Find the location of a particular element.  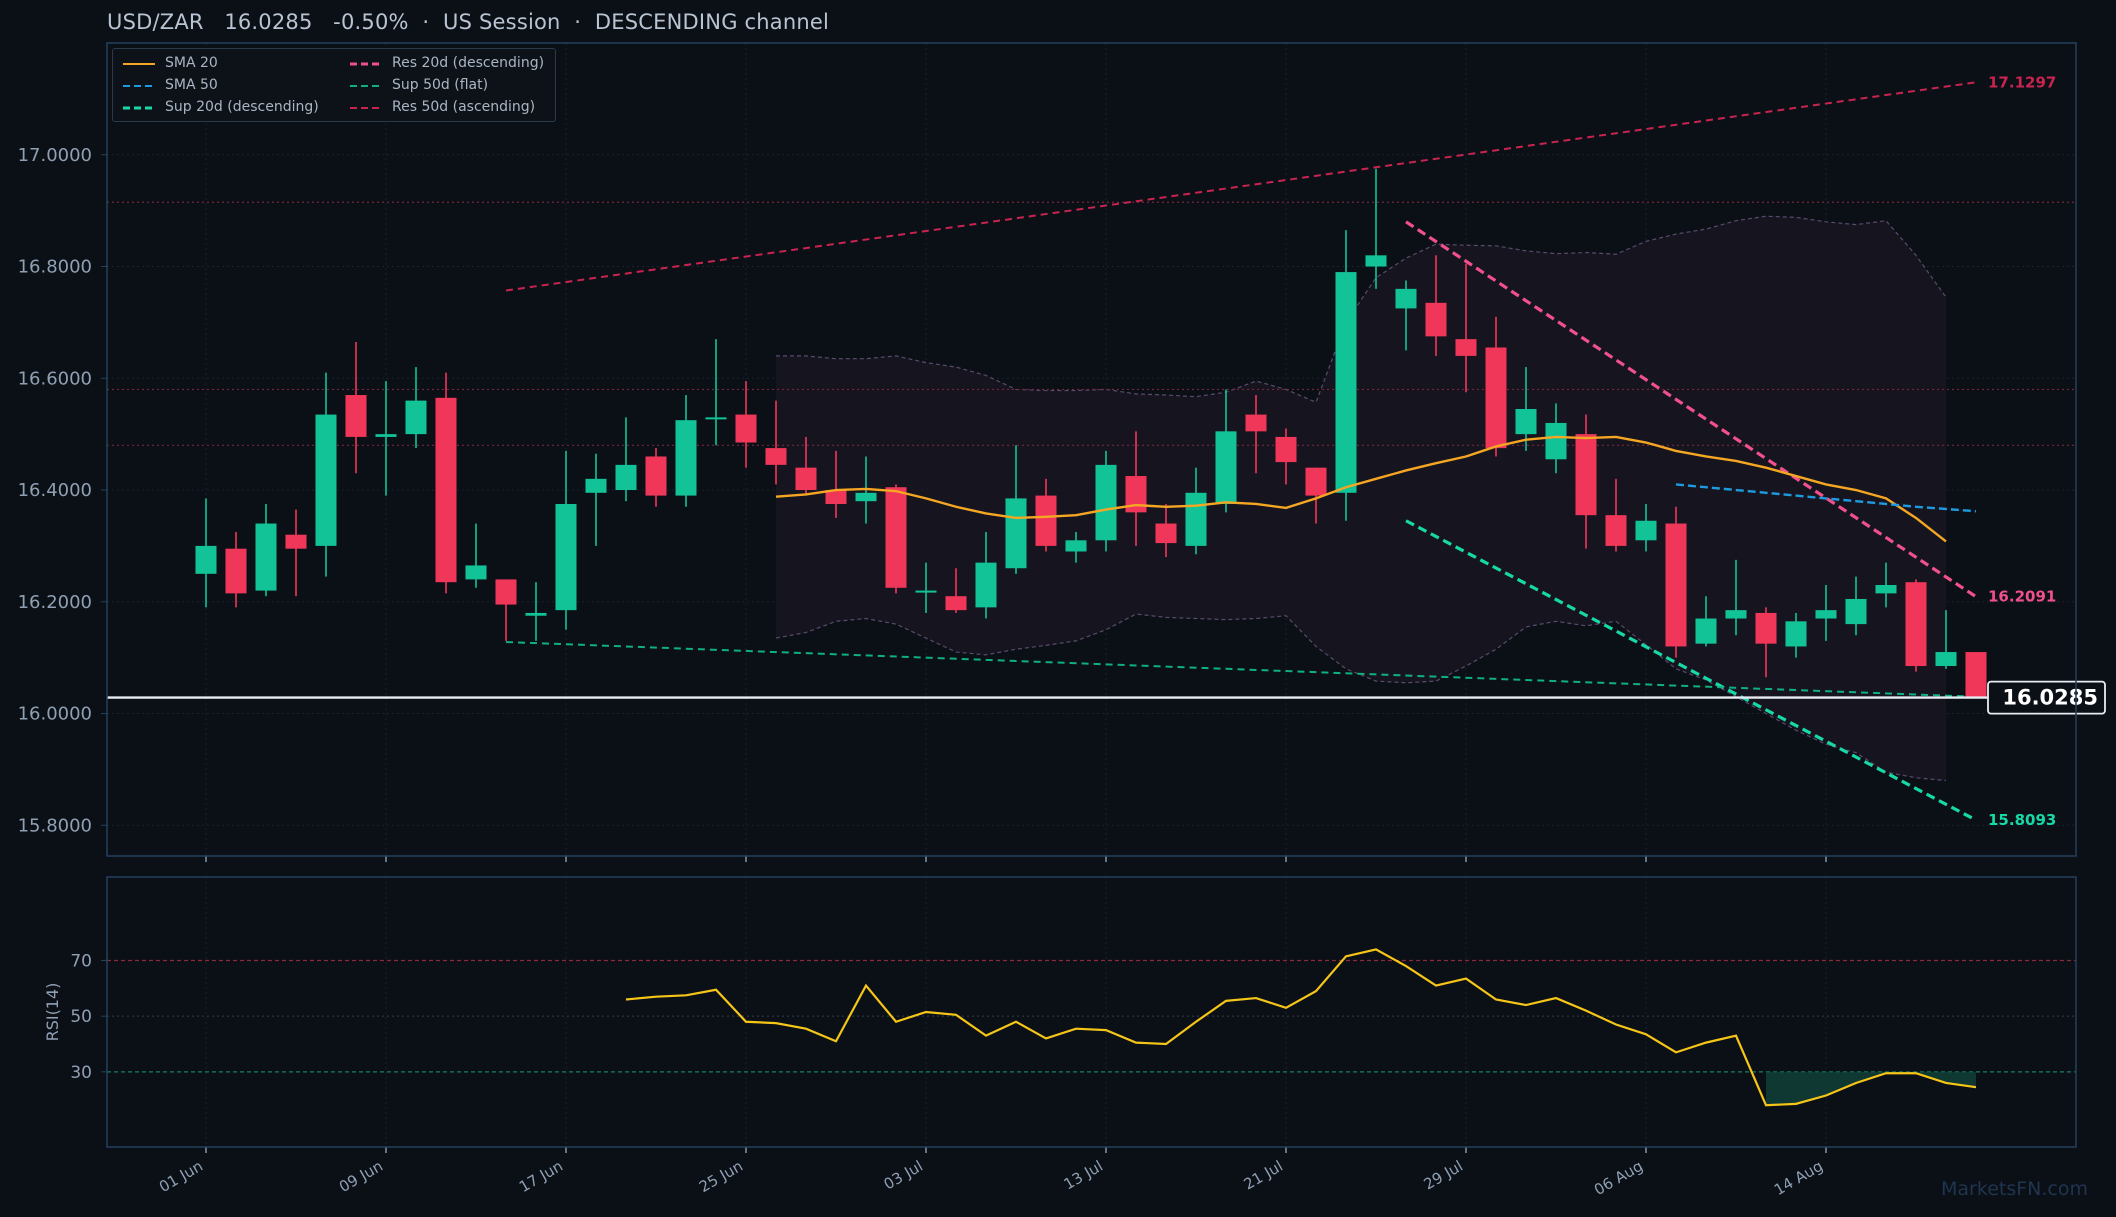

rsi-y-tick-label: 50 is located at coordinates (81, 1017).